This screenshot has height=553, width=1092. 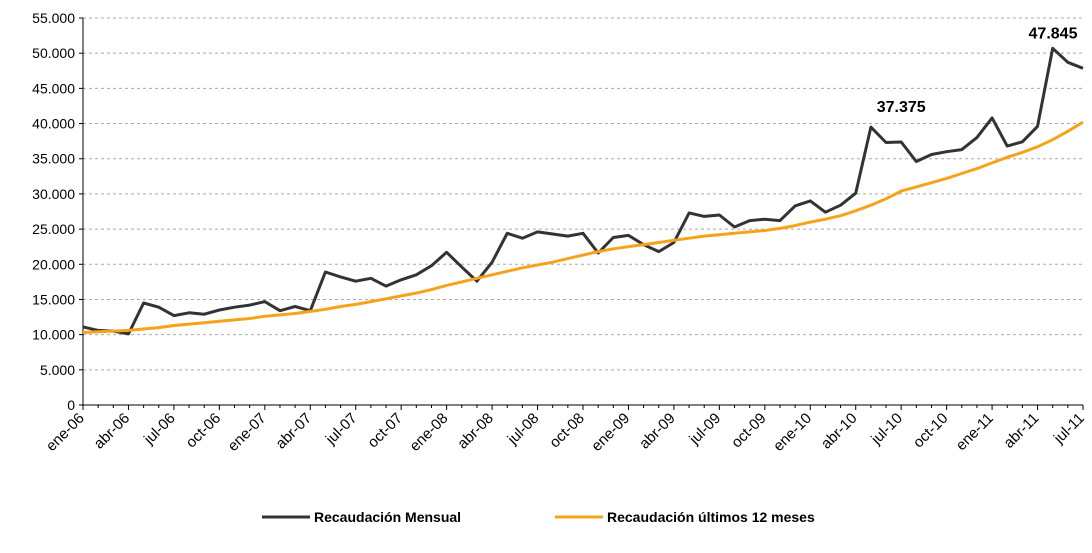 What do you see at coordinates (428, 432) in the screenshot?
I see `x-tick-label: ene-08` at bounding box center [428, 432].